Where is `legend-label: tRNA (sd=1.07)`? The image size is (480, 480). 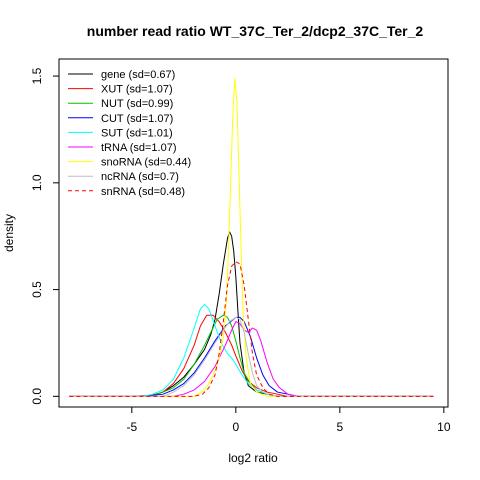
legend-label: tRNA (sd=1.07) is located at coordinates (139, 148).